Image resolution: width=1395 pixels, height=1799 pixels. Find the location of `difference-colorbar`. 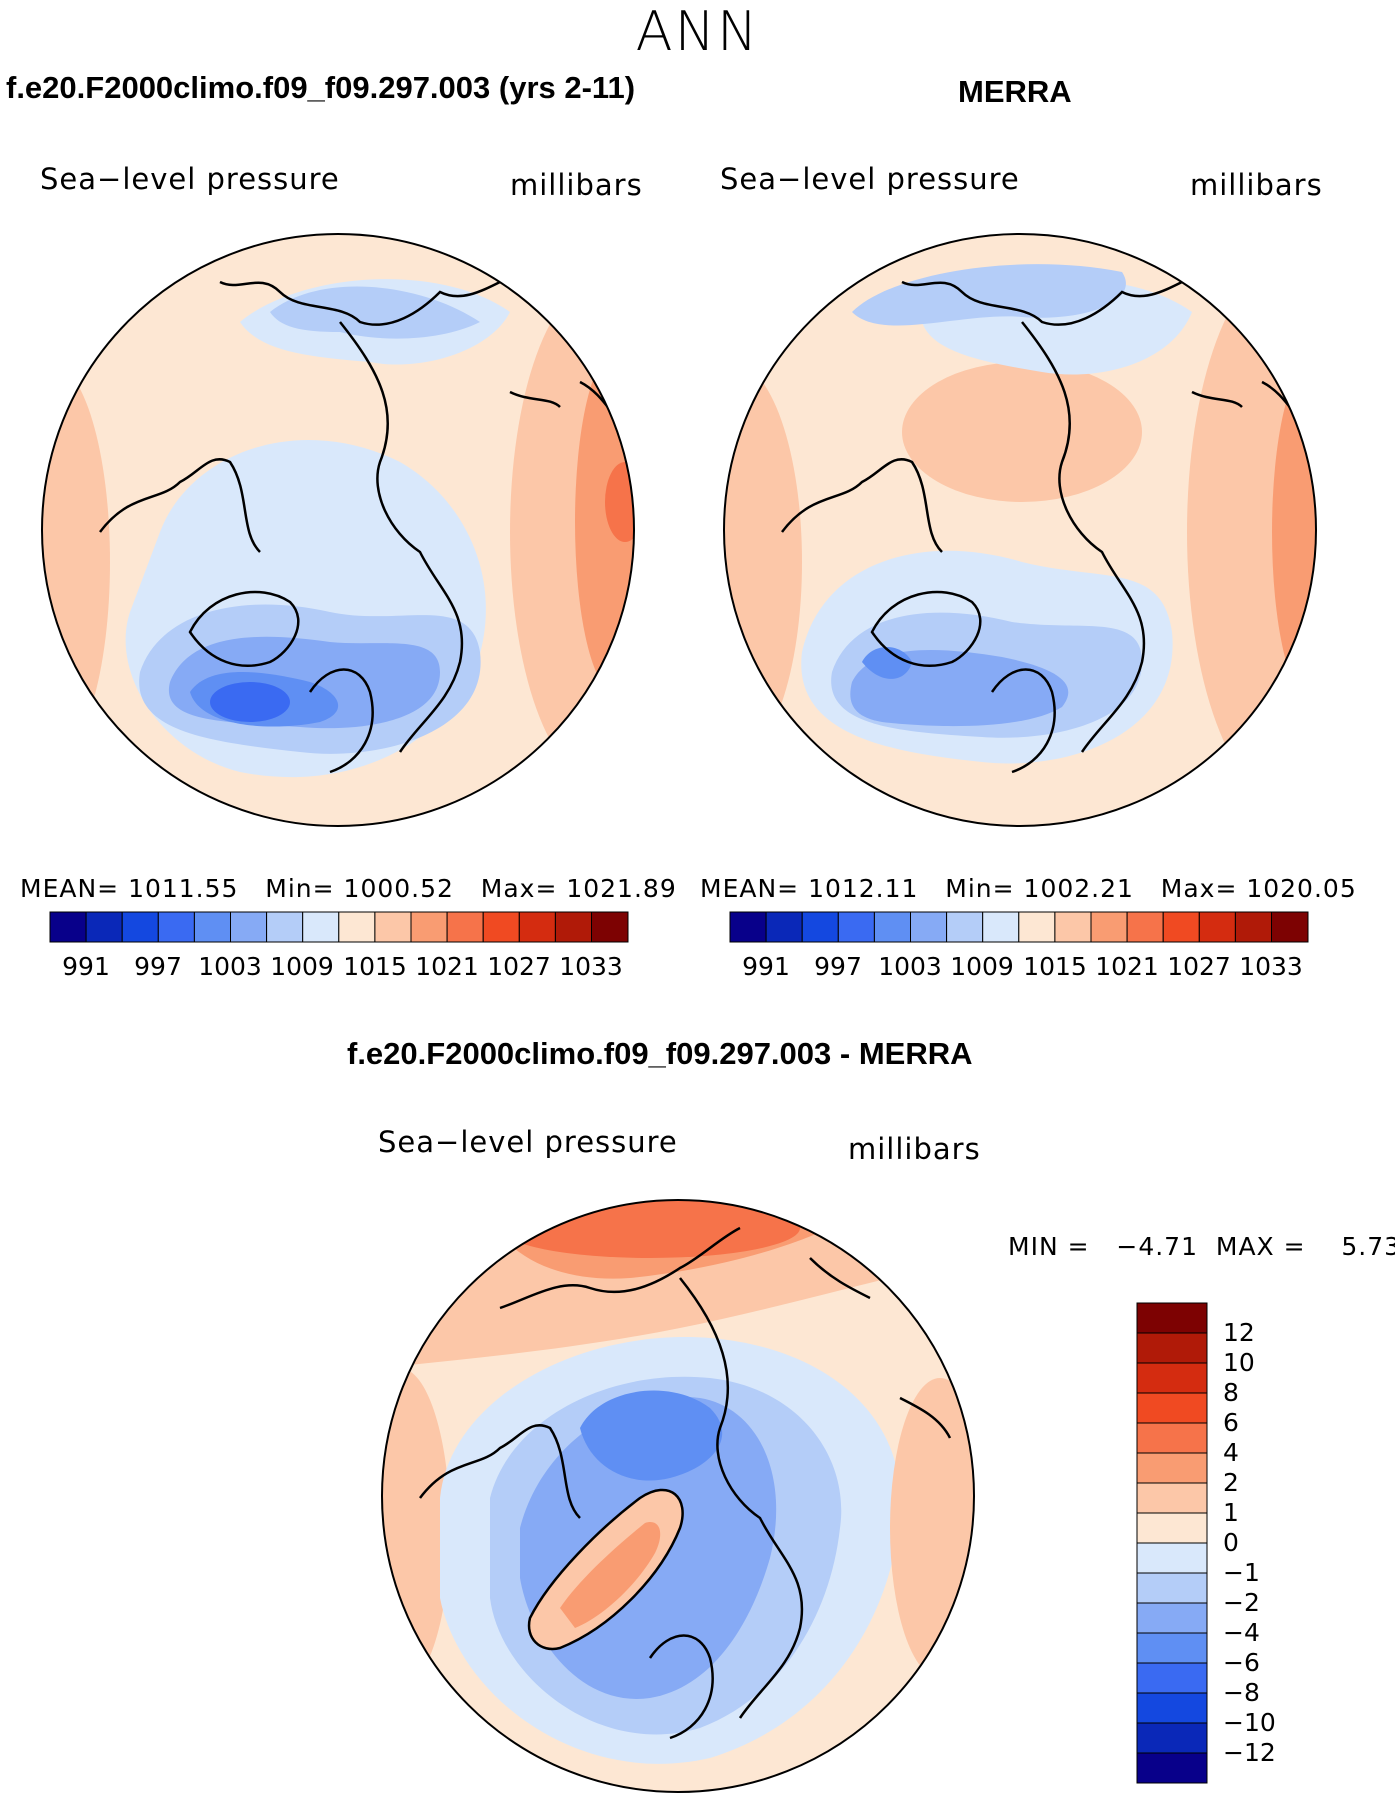

difference-colorbar is located at coordinates (1172, 1543).